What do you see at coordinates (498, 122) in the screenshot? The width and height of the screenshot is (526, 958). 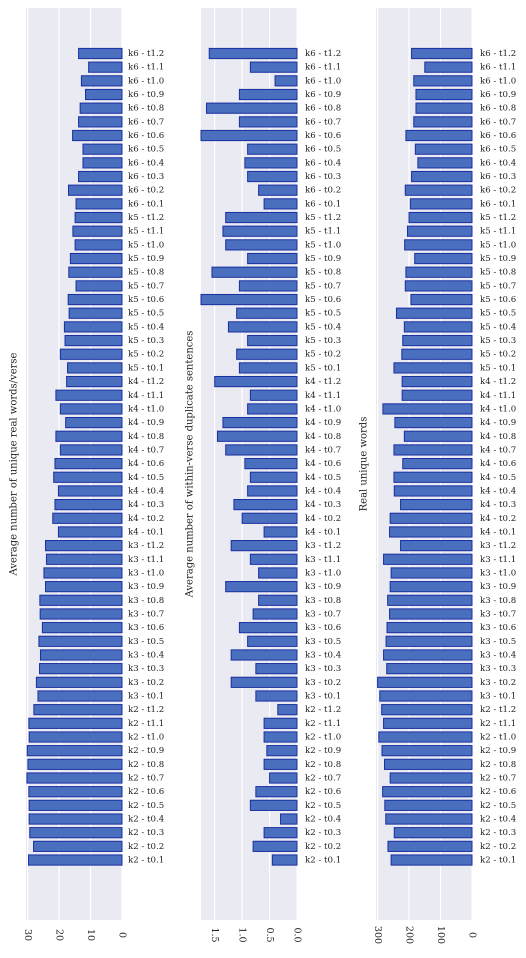 I see `category-label: k6 - t0.7` at bounding box center [498, 122].